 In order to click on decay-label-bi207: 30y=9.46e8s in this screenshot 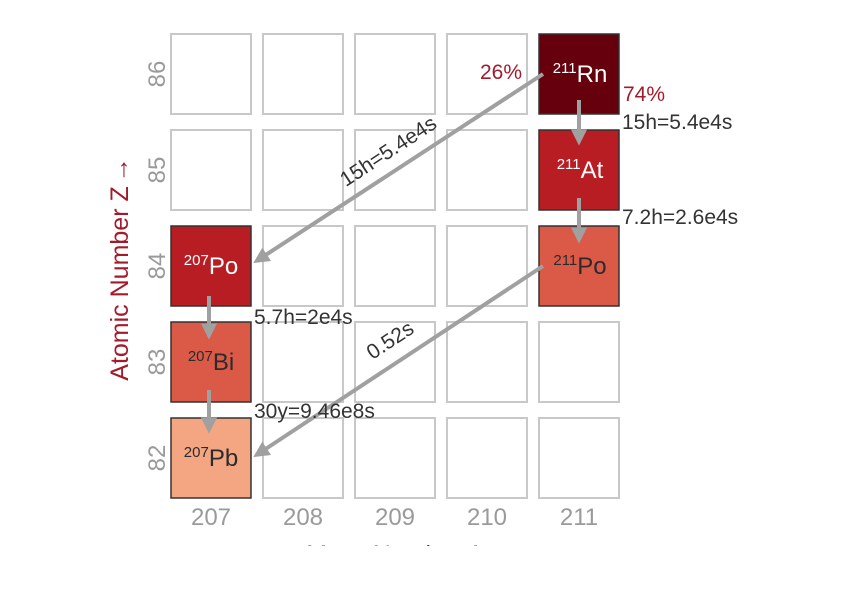, I will do `click(314, 411)`.